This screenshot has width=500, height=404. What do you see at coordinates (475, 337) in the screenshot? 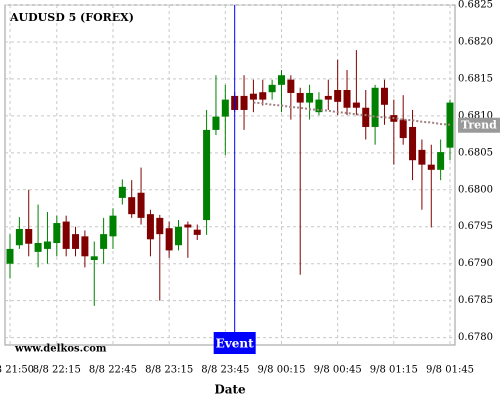
I see `y-tick-label: 0.6780` at bounding box center [475, 337].